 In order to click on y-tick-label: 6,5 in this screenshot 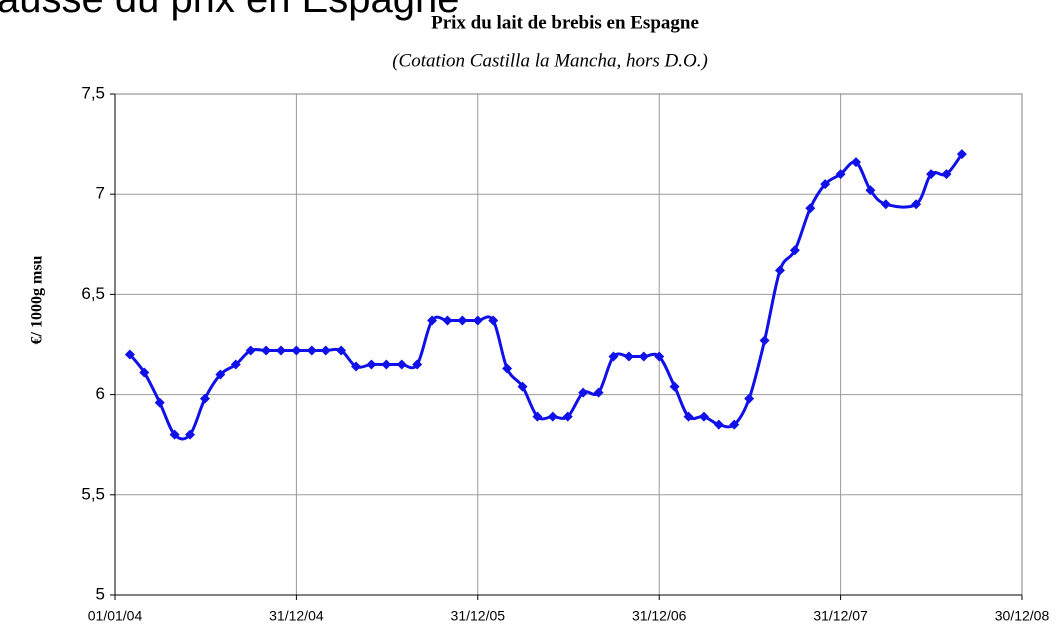, I will do `click(93, 293)`.